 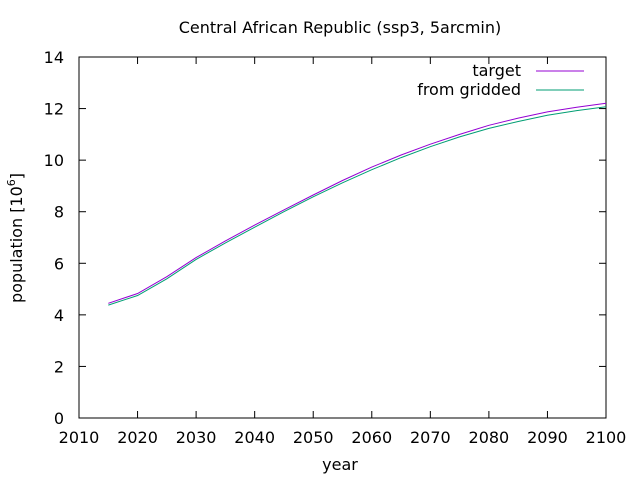 What do you see at coordinates (16, 244) in the screenshot?
I see `y-axis-label-main: population [10` at bounding box center [16, 244].